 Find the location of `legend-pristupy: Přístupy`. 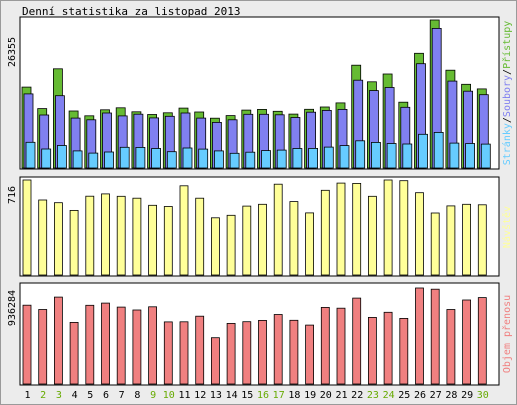

legend-pristupy: Přístupy is located at coordinates (507, 45).